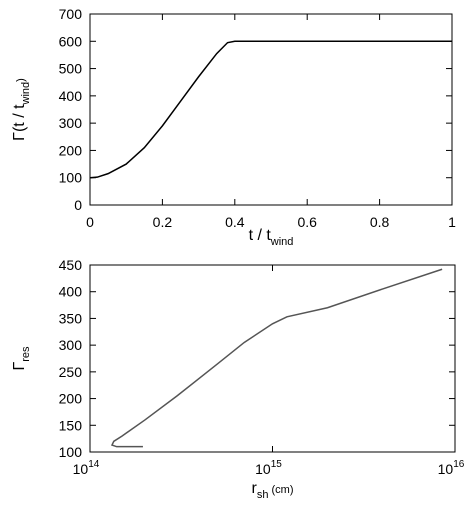 This screenshot has height=505, width=474. Describe the element at coordinates (280, 490) in the screenshot. I see `label-part: (cm)` at that location.